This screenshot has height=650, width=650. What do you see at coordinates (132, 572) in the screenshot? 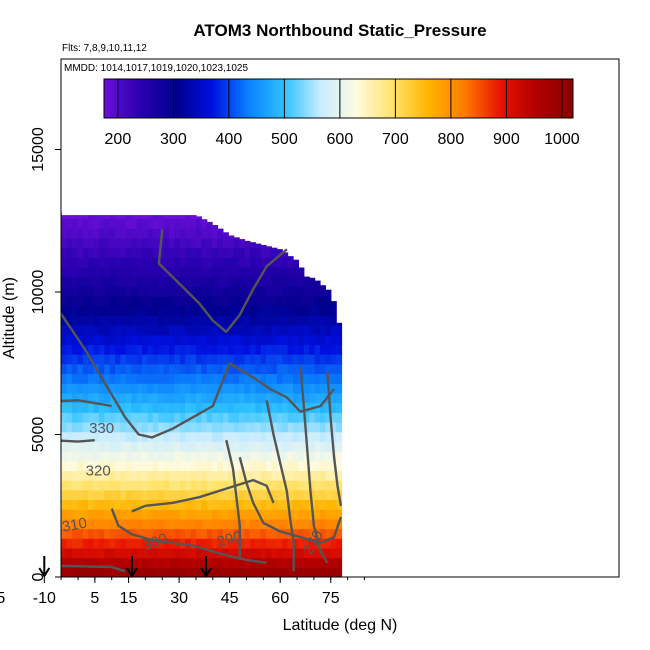
I see `sounding-arrow-head` at bounding box center [132, 572].